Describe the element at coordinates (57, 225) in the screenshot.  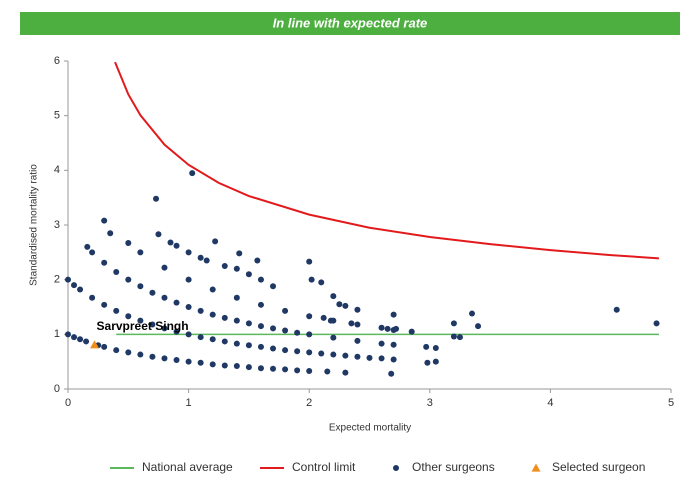
I see `y-tick-label: 3` at that location.